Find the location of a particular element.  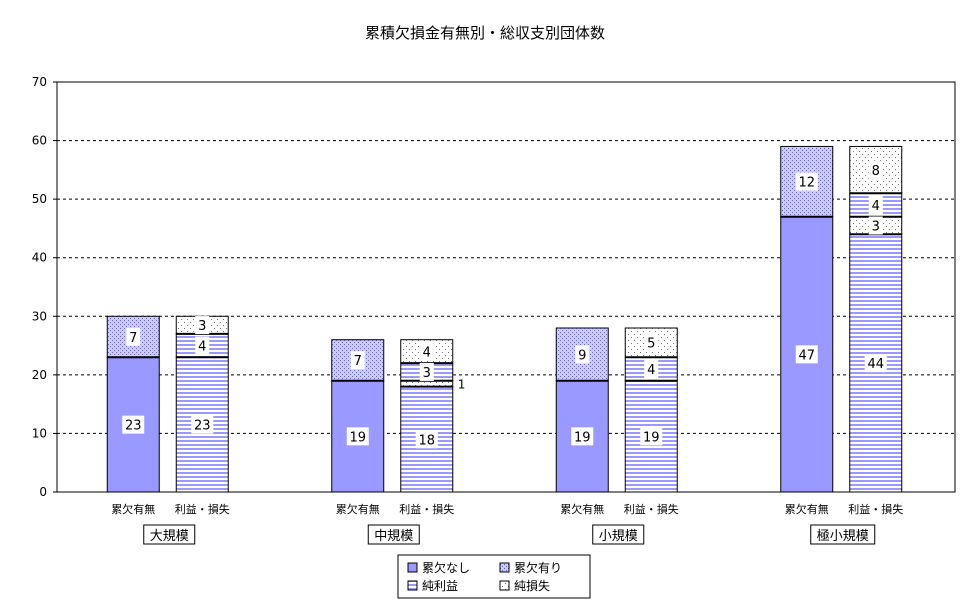

data-label: 12 is located at coordinates (806, 183).